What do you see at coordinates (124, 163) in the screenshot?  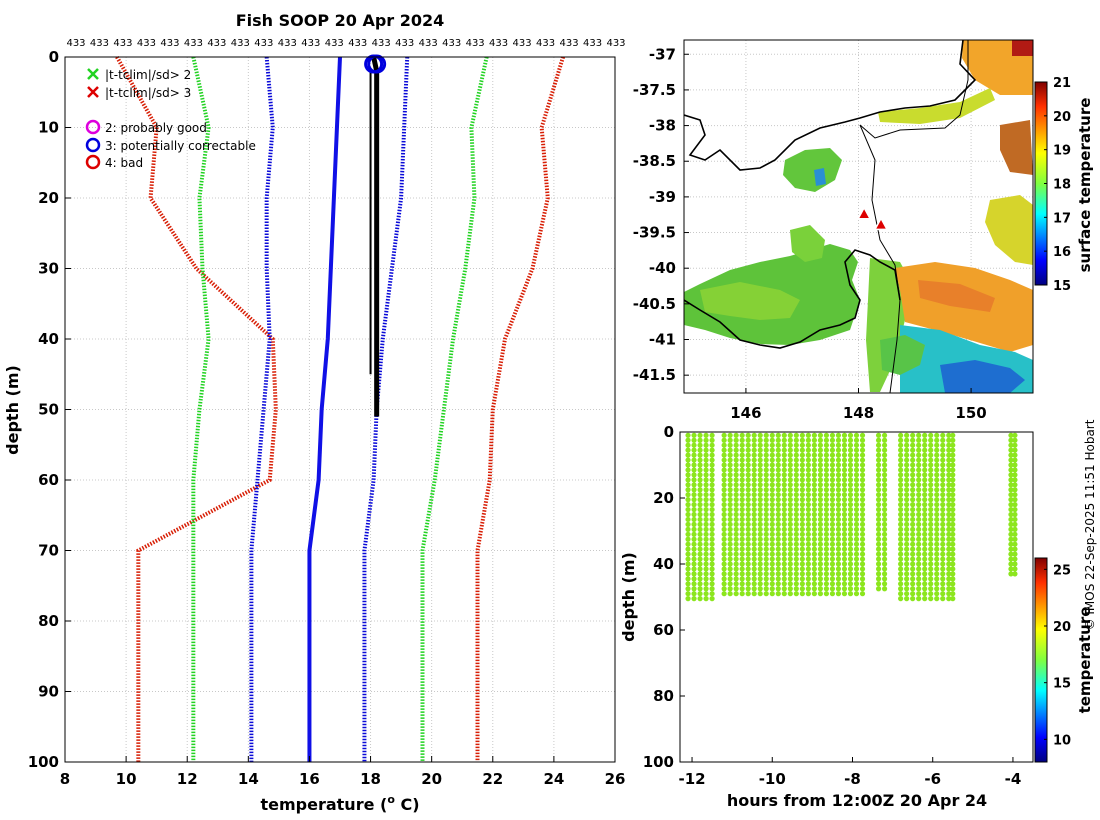 I see `legend-label: 4: bad` at bounding box center [124, 163].